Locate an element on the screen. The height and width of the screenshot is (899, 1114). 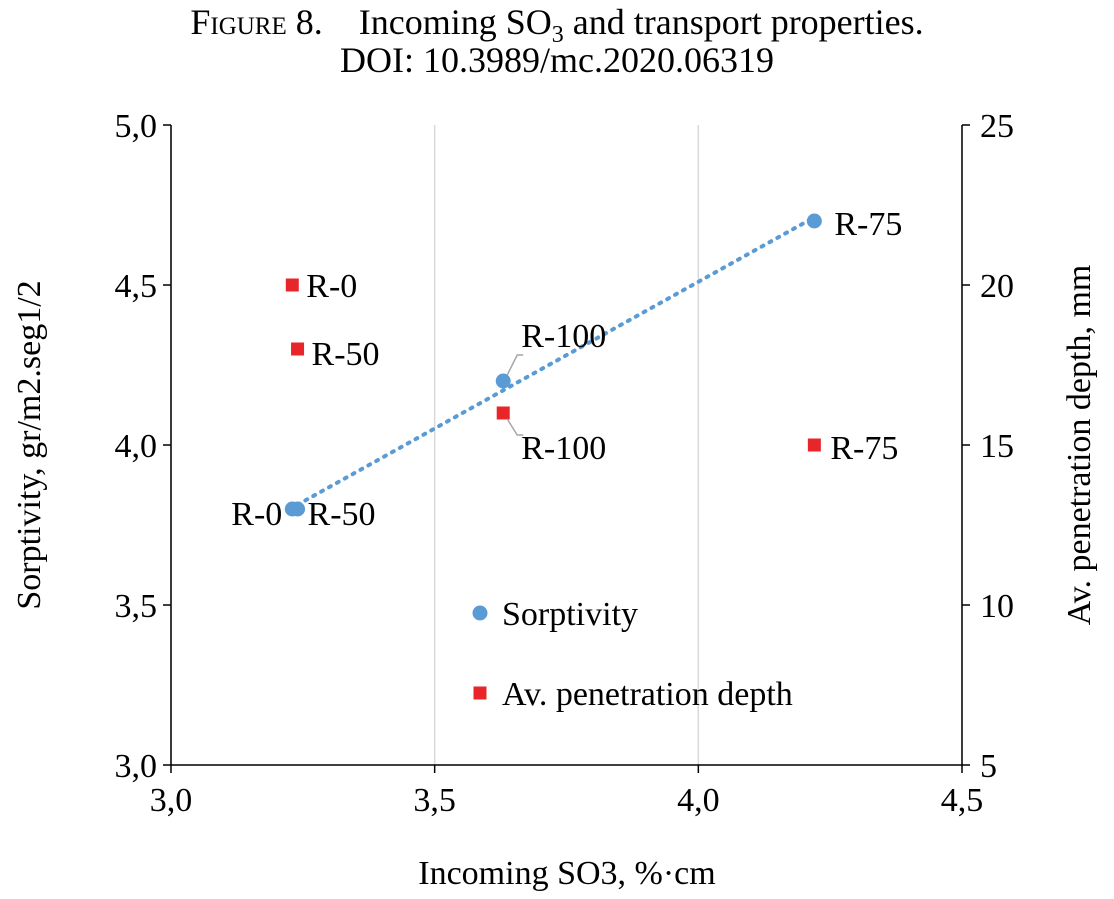
penetration-label-r-50: R-50 is located at coordinates (346, 354).